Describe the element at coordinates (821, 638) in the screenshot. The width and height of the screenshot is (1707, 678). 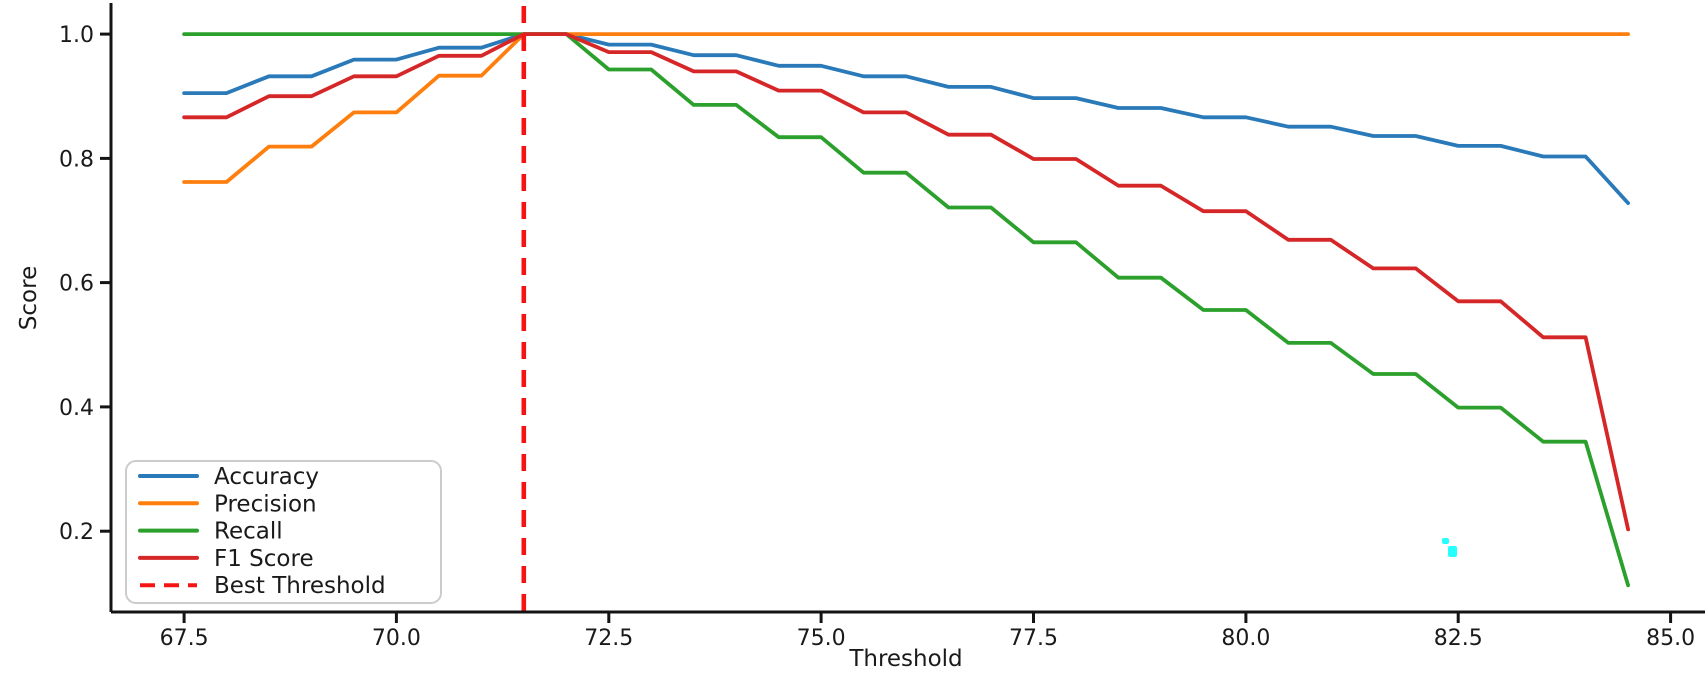
I see `x-tick-label: 75.0` at that location.